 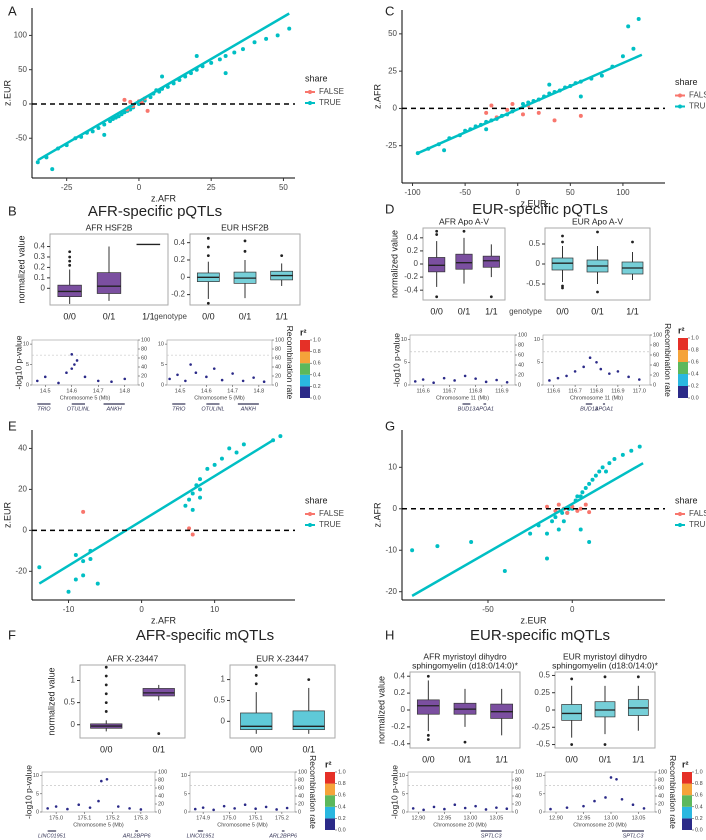 I want to click on y-tick-label: 10, so click(x=404, y=340).